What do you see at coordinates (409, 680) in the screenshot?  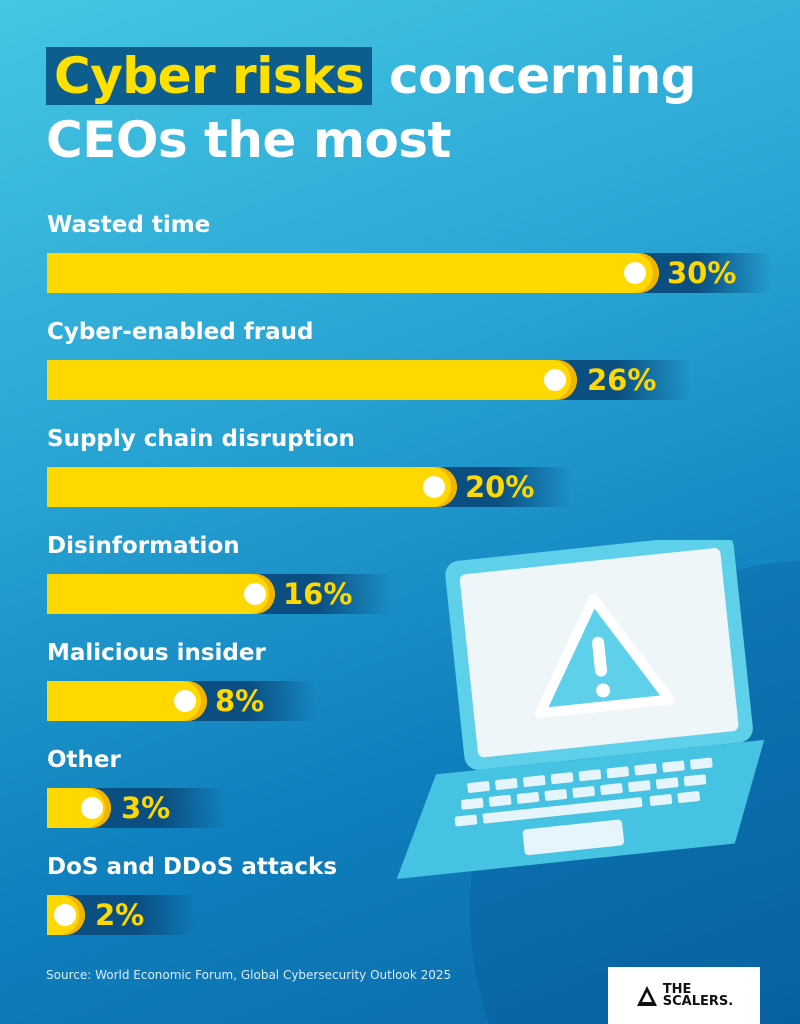 I see `bar-row: Malicious insider 8%` at bounding box center [409, 680].